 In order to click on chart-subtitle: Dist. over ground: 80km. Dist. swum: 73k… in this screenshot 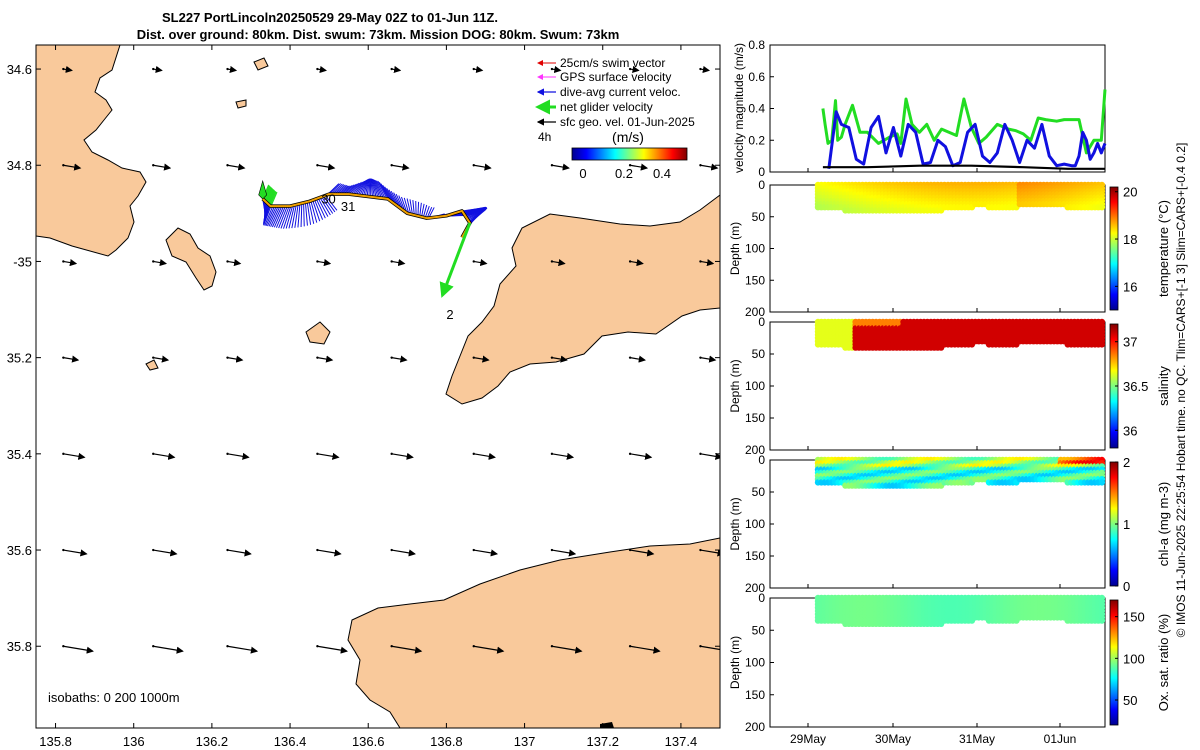, I will do `click(378, 34)`.